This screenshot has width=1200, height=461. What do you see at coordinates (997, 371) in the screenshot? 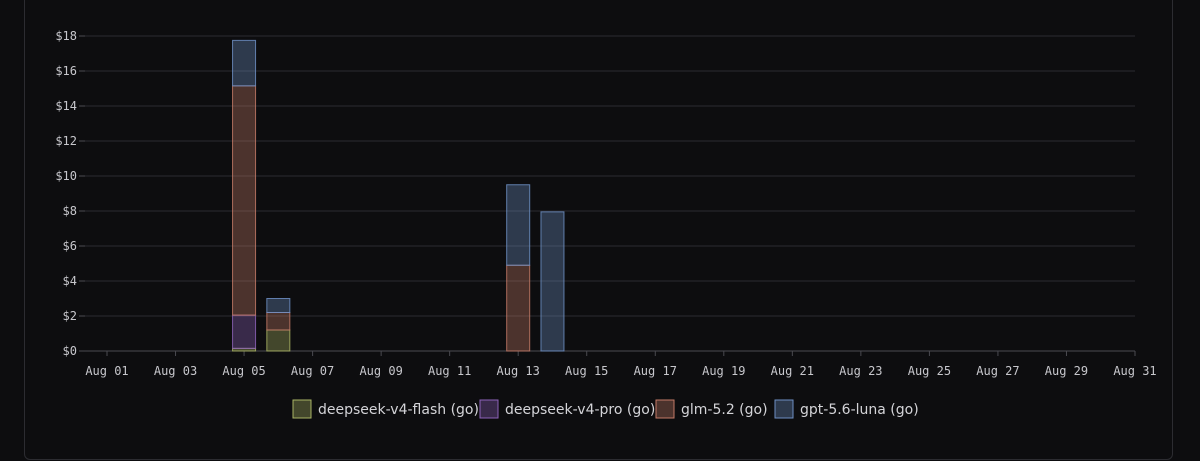
I see `x-tick-label: Aug 27` at bounding box center [997, 371].